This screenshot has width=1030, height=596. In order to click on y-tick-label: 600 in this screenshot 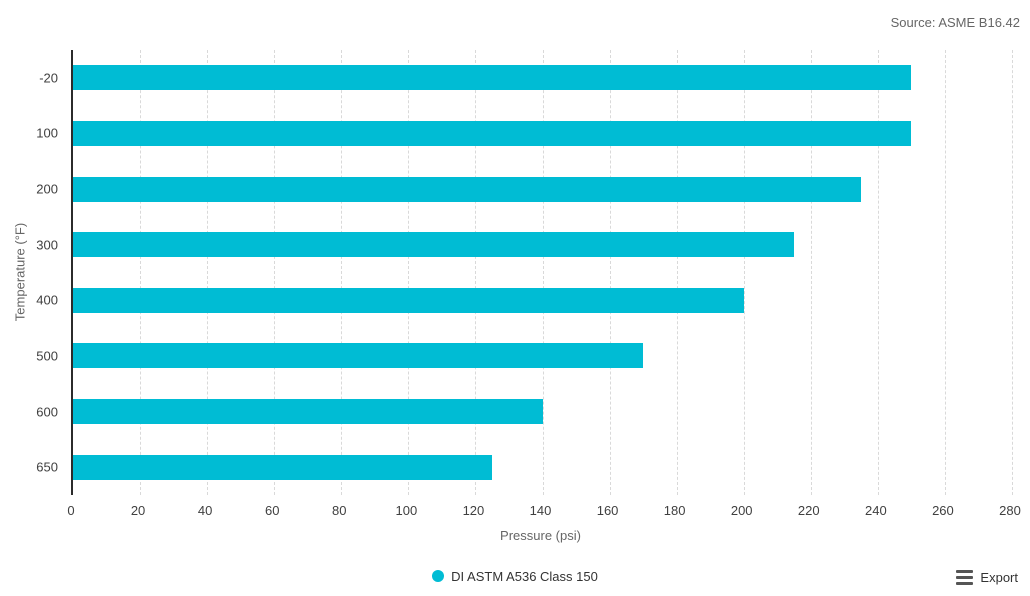, I will do `click(47, 412)`.